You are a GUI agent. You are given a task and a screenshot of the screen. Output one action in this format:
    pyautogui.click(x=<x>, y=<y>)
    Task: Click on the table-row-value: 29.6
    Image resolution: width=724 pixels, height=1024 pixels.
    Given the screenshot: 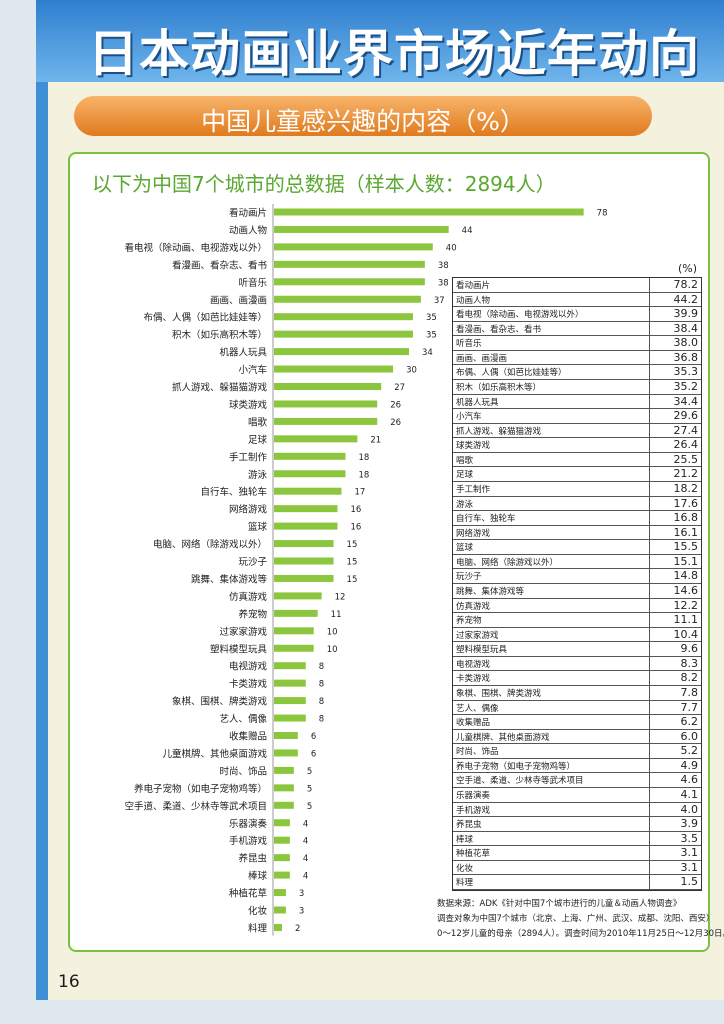 What is the action you would take?
    pyautogui.click(x=686, y=416)
    